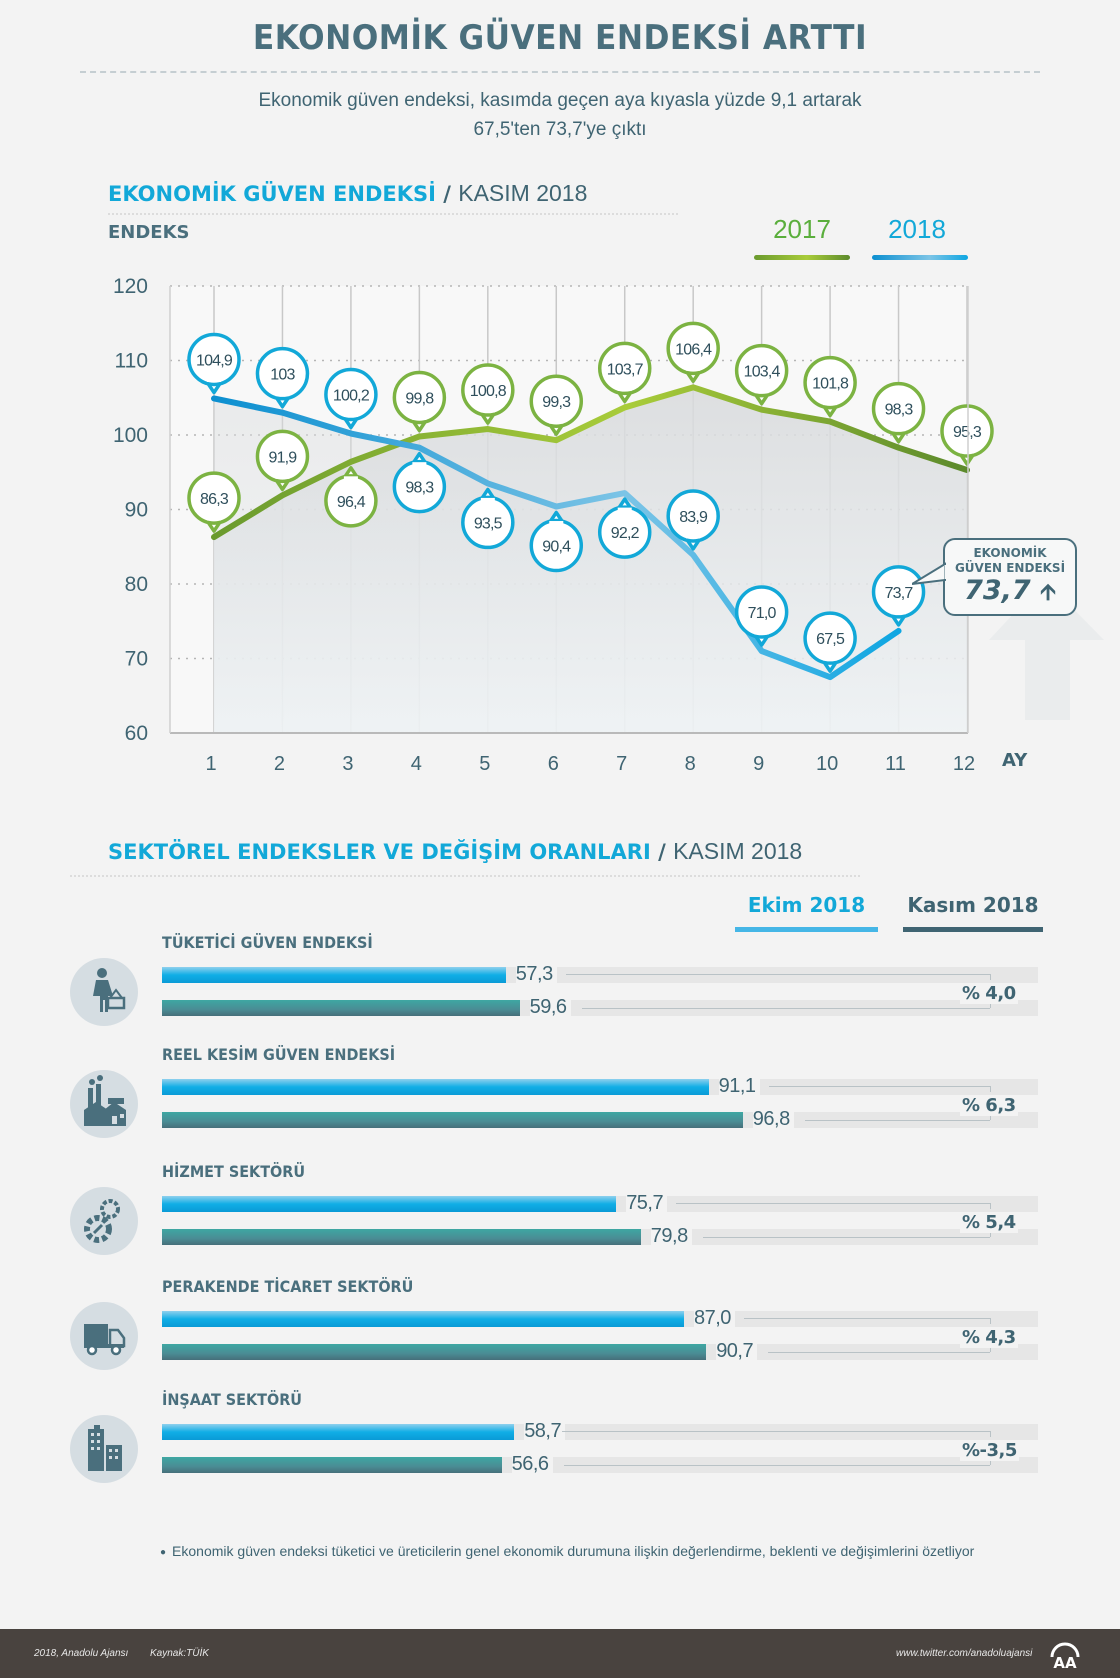 This screenshot has height=1678, width=1120. Describe the element at coordinates (214, 502) in the screenshot. I see `data-bubble-2017: 86,3` at that location.